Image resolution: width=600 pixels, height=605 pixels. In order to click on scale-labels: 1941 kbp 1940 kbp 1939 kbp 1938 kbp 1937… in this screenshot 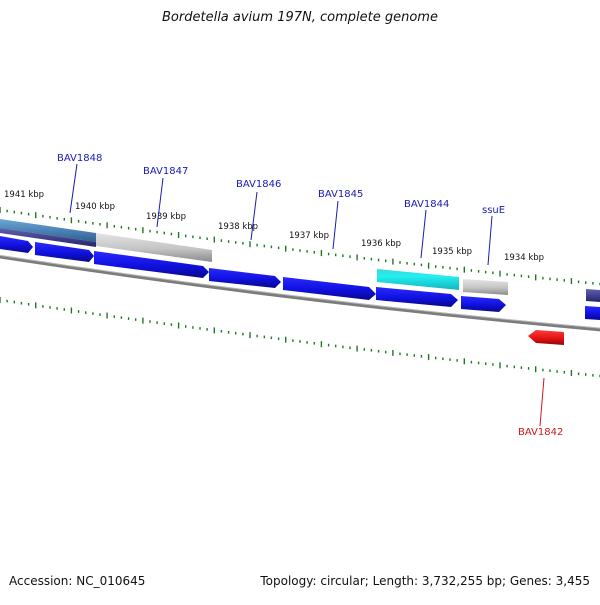, I will do `click(274, 226)`.